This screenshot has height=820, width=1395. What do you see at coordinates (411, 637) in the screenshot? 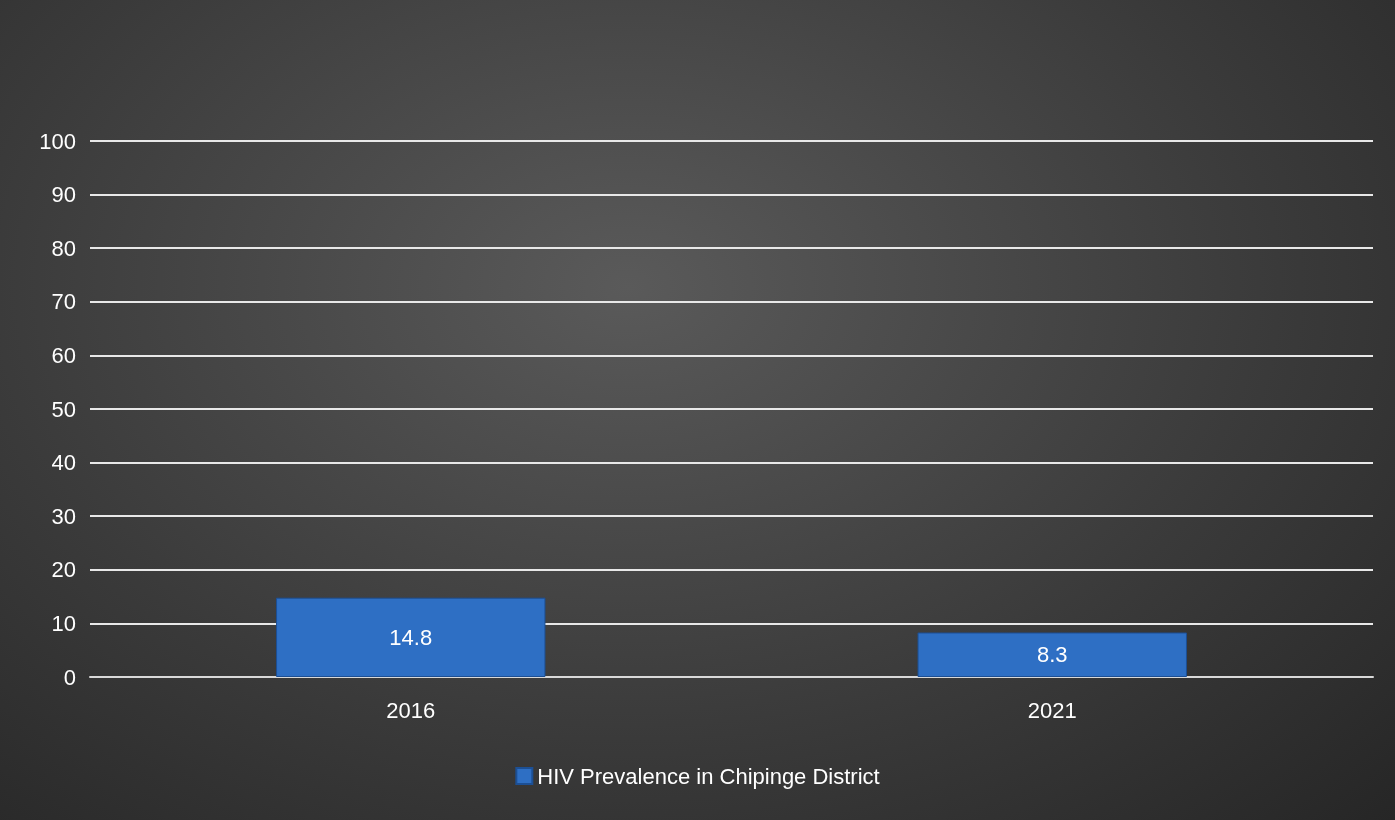
I see `data-label: 14.8` at bounding box center [411, 637].